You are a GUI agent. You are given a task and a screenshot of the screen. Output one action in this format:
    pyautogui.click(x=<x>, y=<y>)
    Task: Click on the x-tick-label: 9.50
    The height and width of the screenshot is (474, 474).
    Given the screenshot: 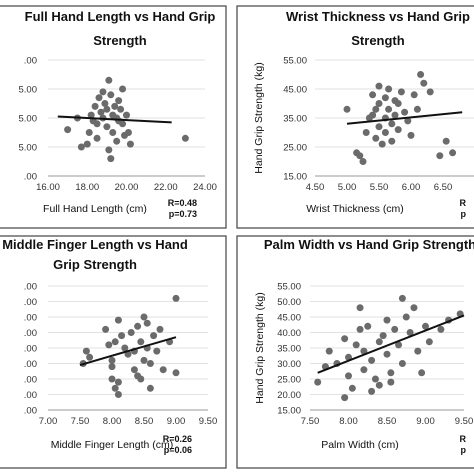 What is the action you would take?
    pyautogui.click(x=464, y=421)
    